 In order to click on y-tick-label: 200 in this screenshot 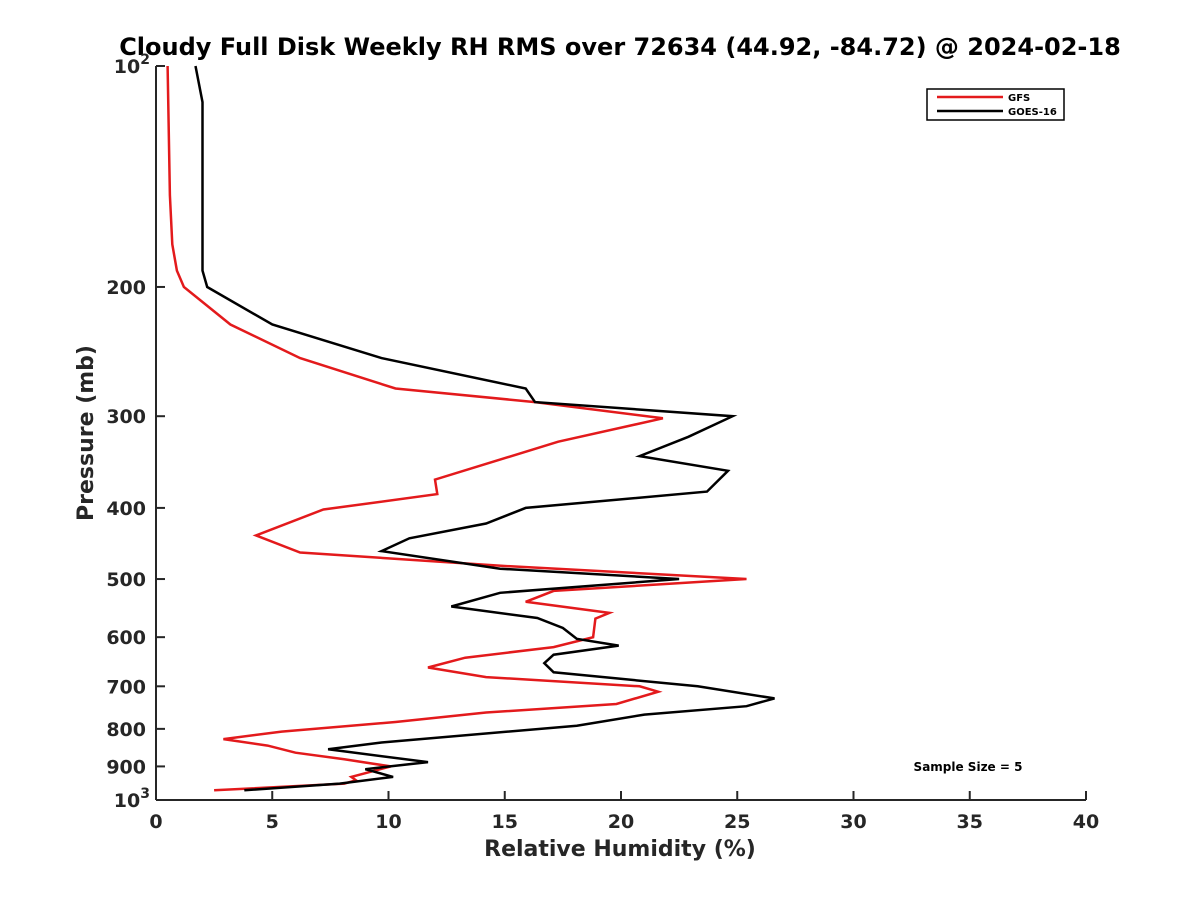, I will do `click(126, 288)`.